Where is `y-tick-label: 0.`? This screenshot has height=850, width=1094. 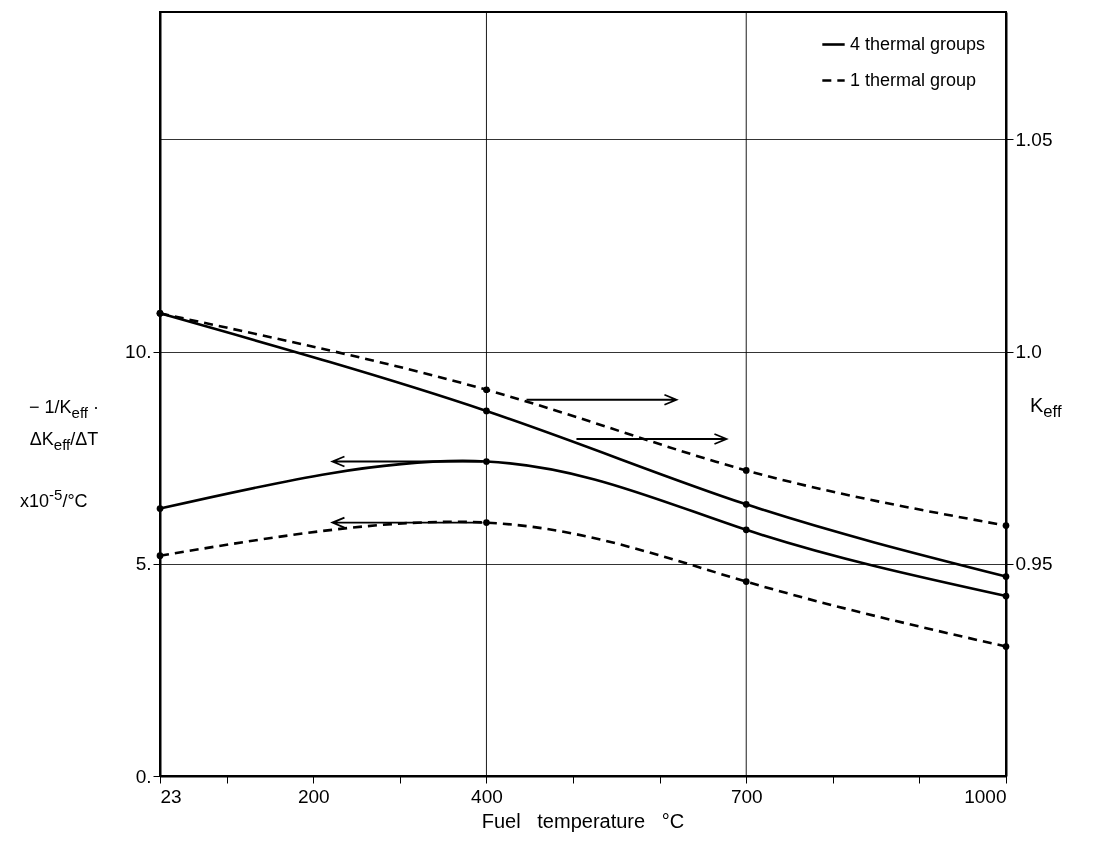
y-tick-label: 0. is located at coordinates (143, 776).